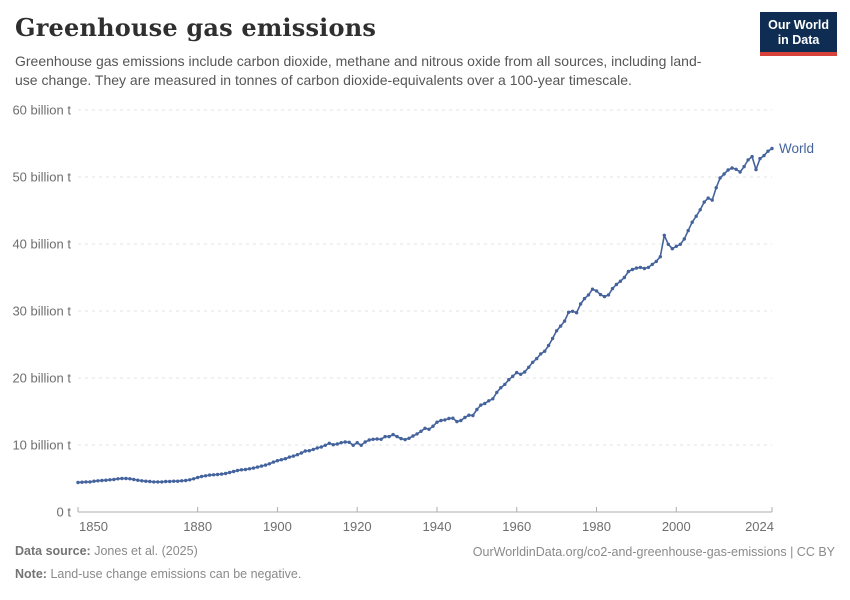 This screenshot has height=600, width=850. I want to click on owid-logo: Our World in Data, so click(798, 34).